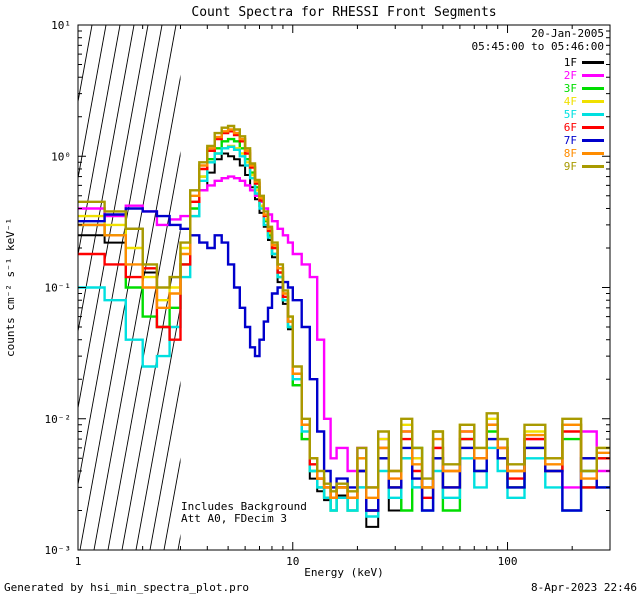  I want to click on legend: 1F 2F 3F 4F 5F 6F 7F 8F 9F, so click(584, 114).